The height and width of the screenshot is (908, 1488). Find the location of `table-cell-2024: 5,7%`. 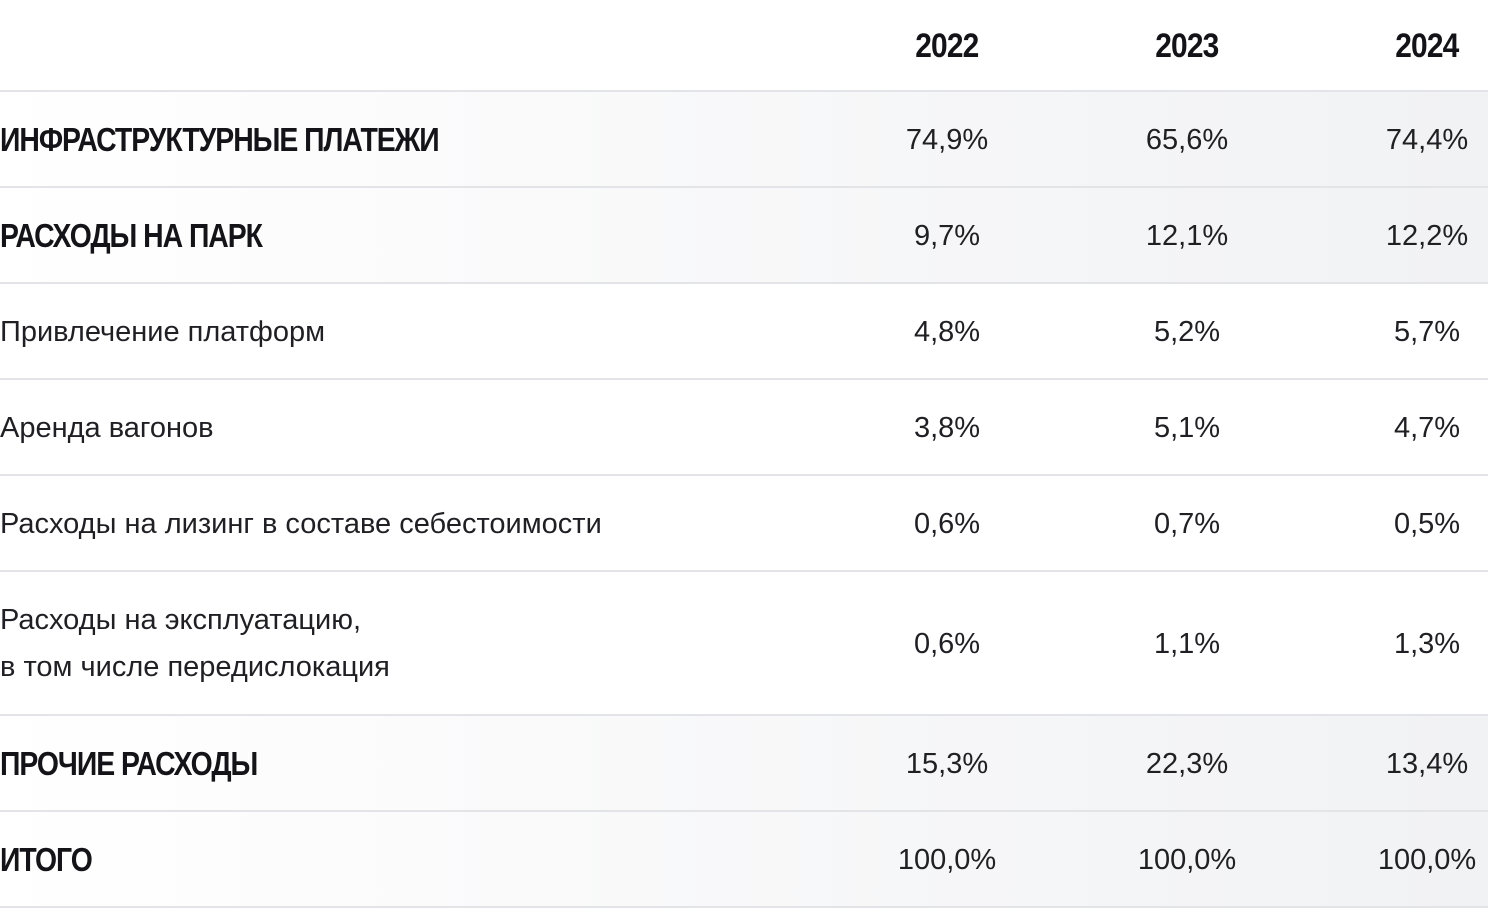

table-cell-2024: 5,7% is located at coordinates (1427, 331).